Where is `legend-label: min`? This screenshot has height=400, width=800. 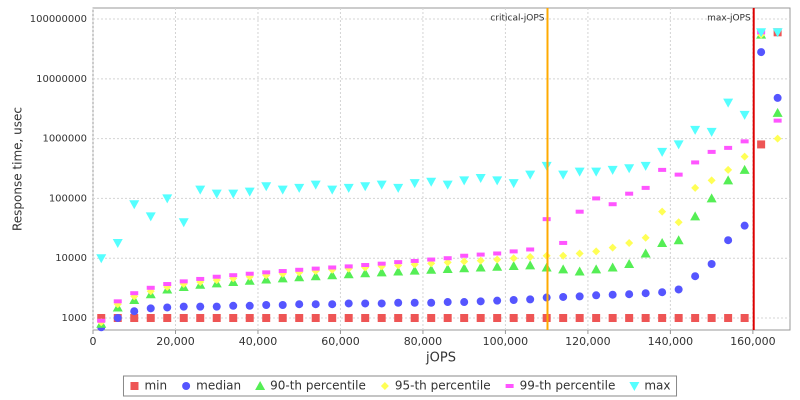
legend-label: min is located at coordinates (155, 386).